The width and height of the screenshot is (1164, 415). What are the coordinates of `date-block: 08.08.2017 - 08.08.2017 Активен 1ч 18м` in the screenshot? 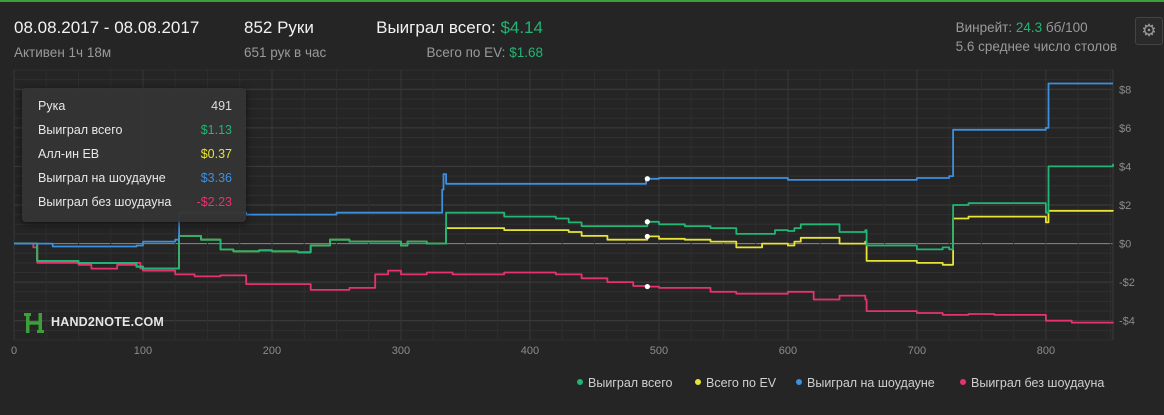 It's located at (106, 39).